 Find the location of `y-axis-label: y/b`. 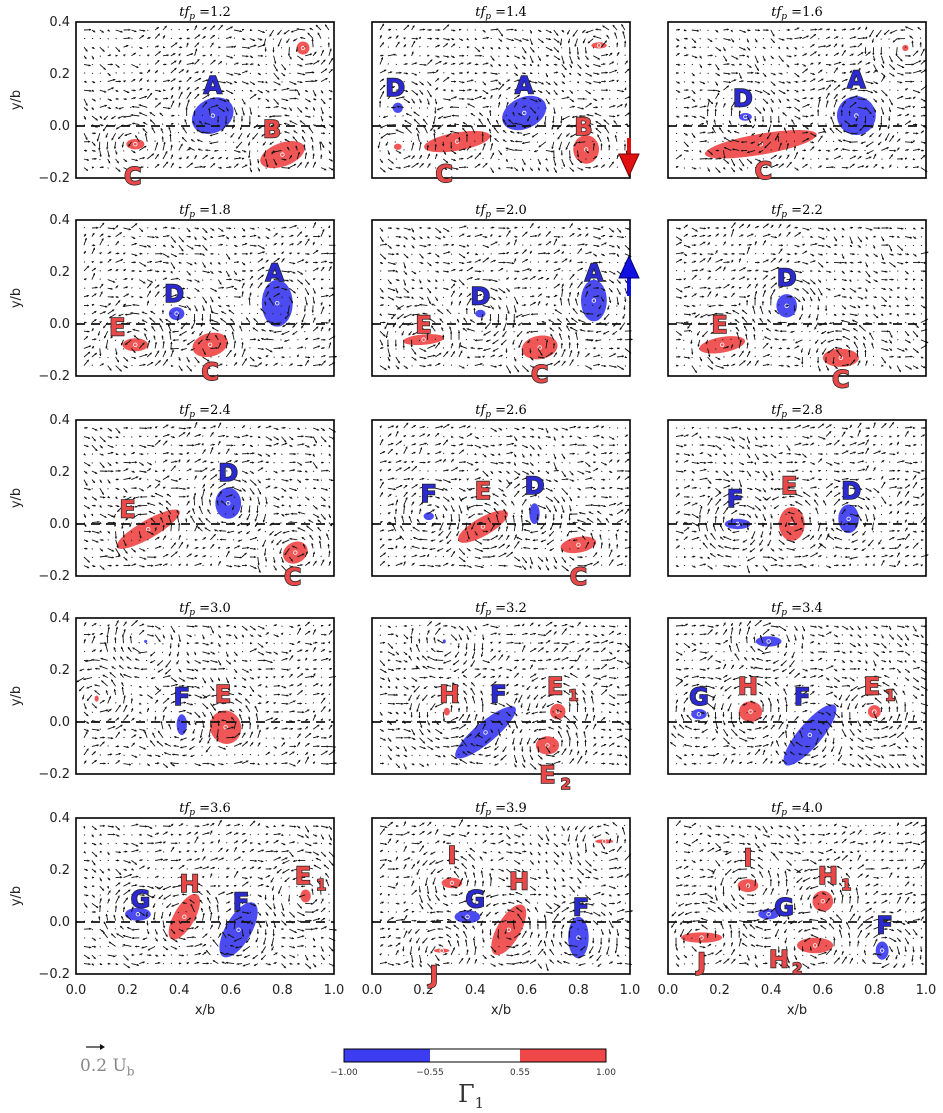

y-axis-label: y/b is located at coordinates (16, 498).